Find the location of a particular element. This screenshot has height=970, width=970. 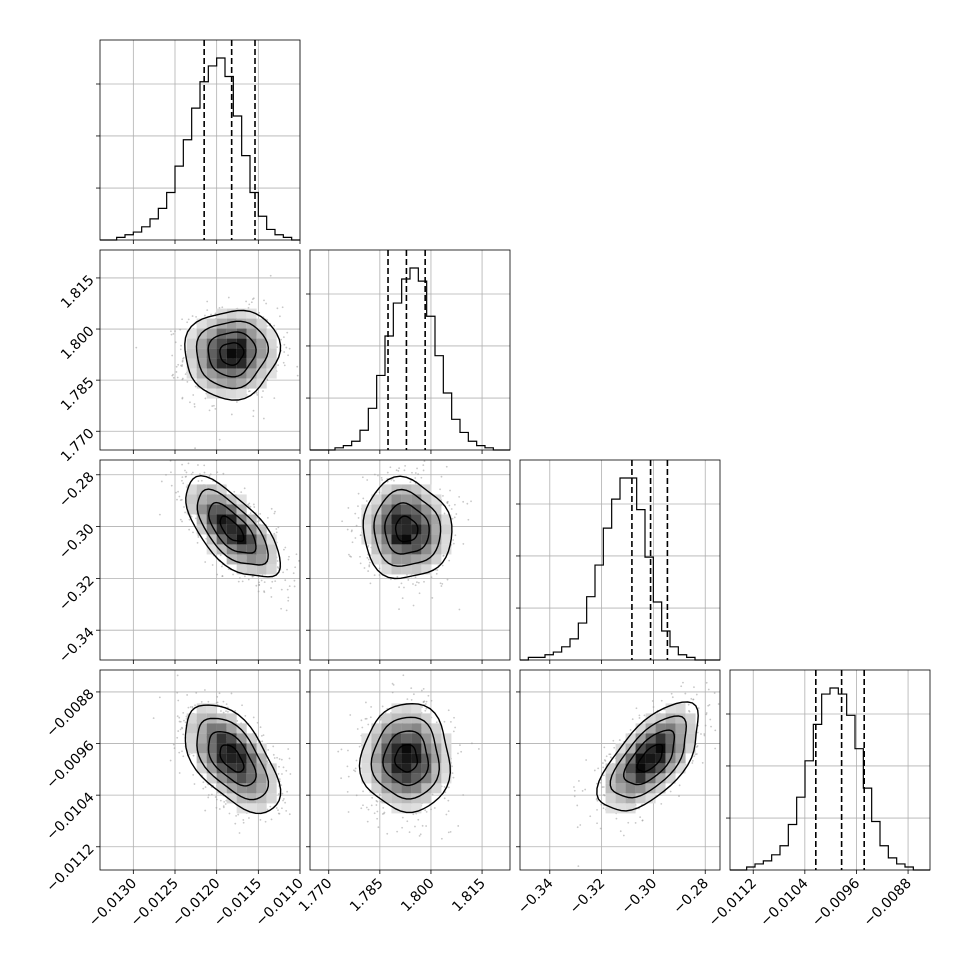

x-tick-label: −0.30 is located at coordinates (640, 897).